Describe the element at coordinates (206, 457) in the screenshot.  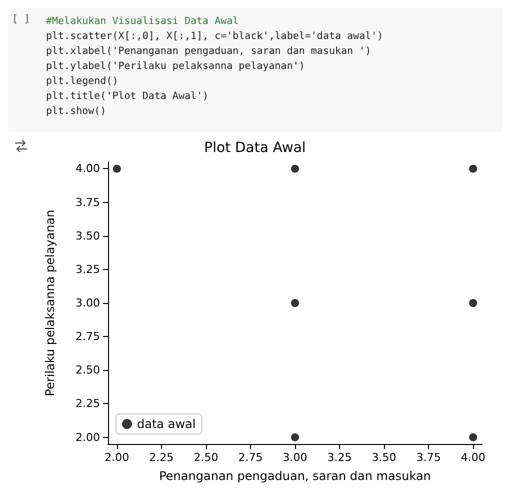
I see `x-tick-label: 2.50` at that location.